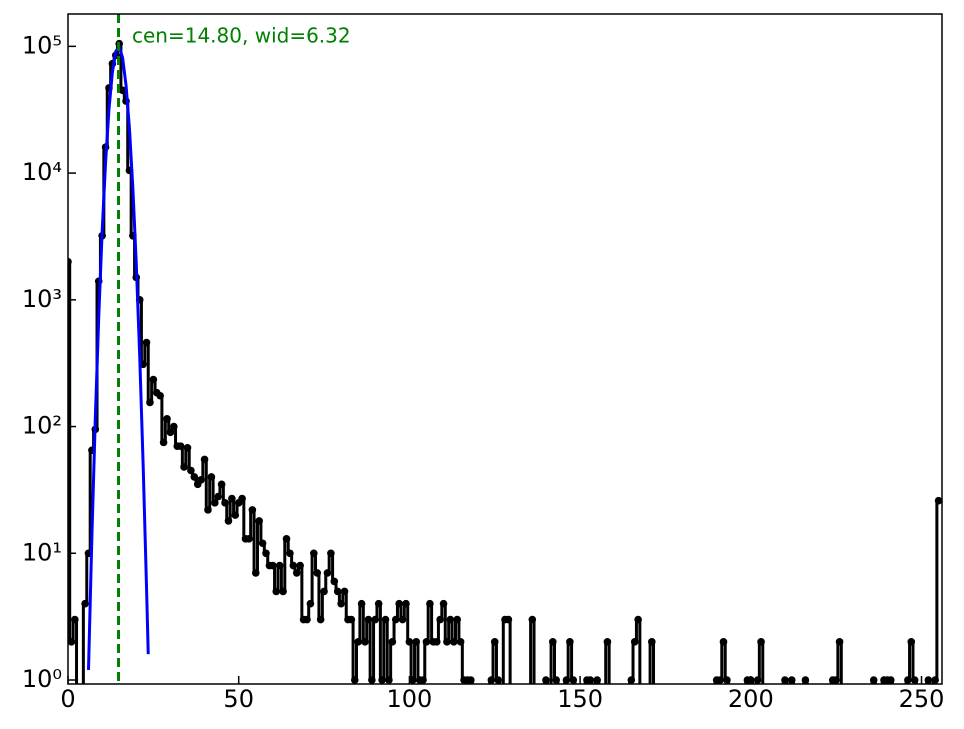 The image size is (964, 729). What do you see at coordinates (751, 699) in the screenshot?
I see `x-tick-label: 200` at bounding box center [751, 699].